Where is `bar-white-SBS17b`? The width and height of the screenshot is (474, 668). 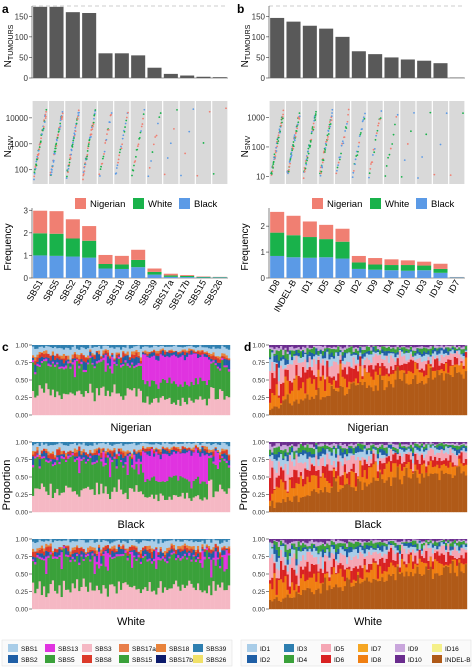
bar-white-SBS17b is located at coordinates (187, 276).